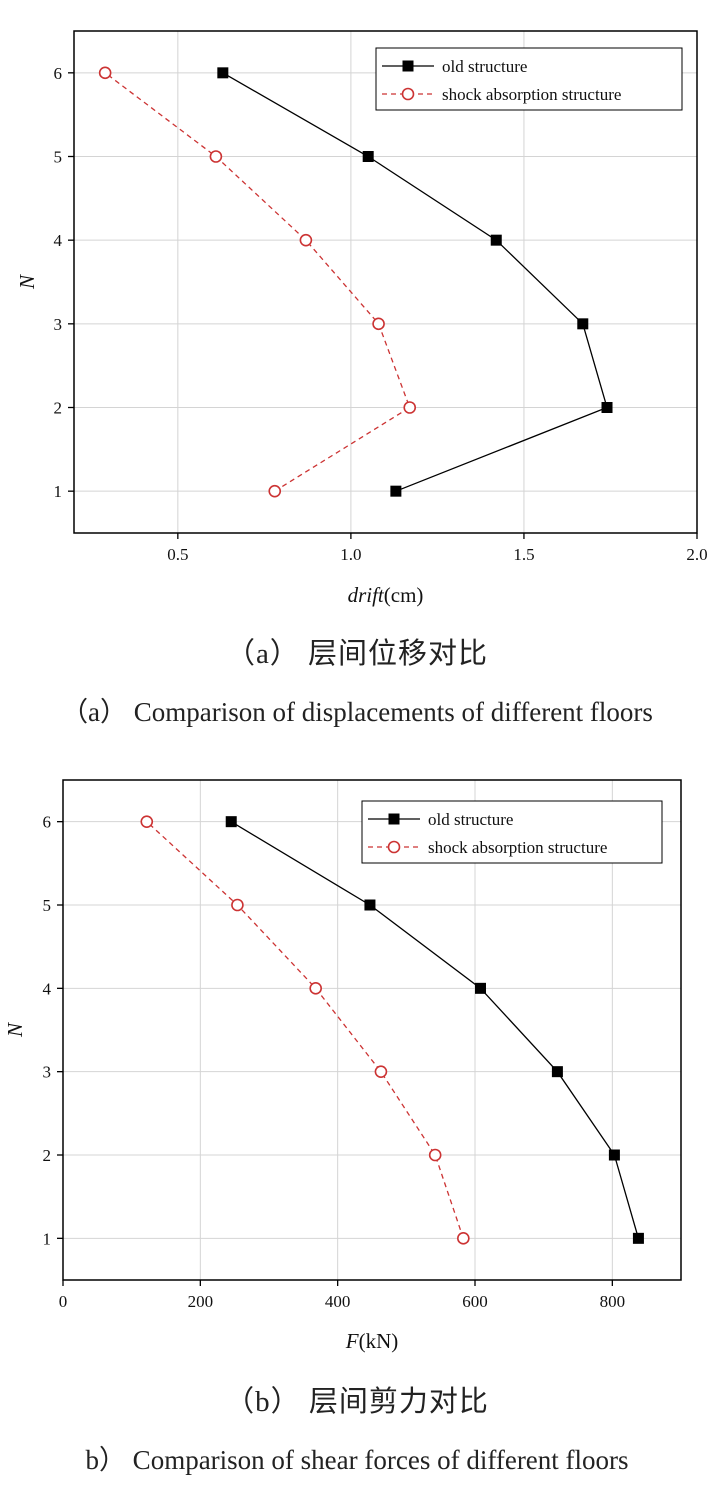 Image resolution: width=714 pixels, height=1490 pixels. What do you see at coordinates (357, 1402) in the screenshot?
I see `caption-shear-zh: （b） 层间剪力对比` at bounding box center [357, 1402].